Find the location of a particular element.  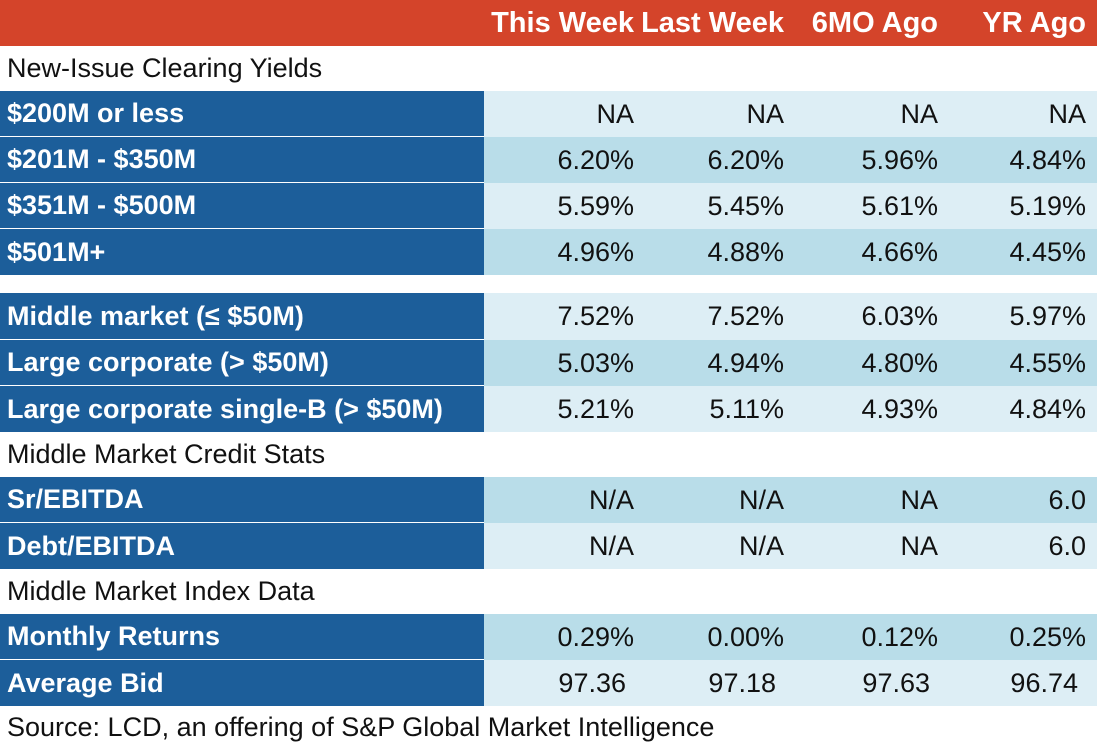

row-label: $501M+ is located at coordinates (242, 252).